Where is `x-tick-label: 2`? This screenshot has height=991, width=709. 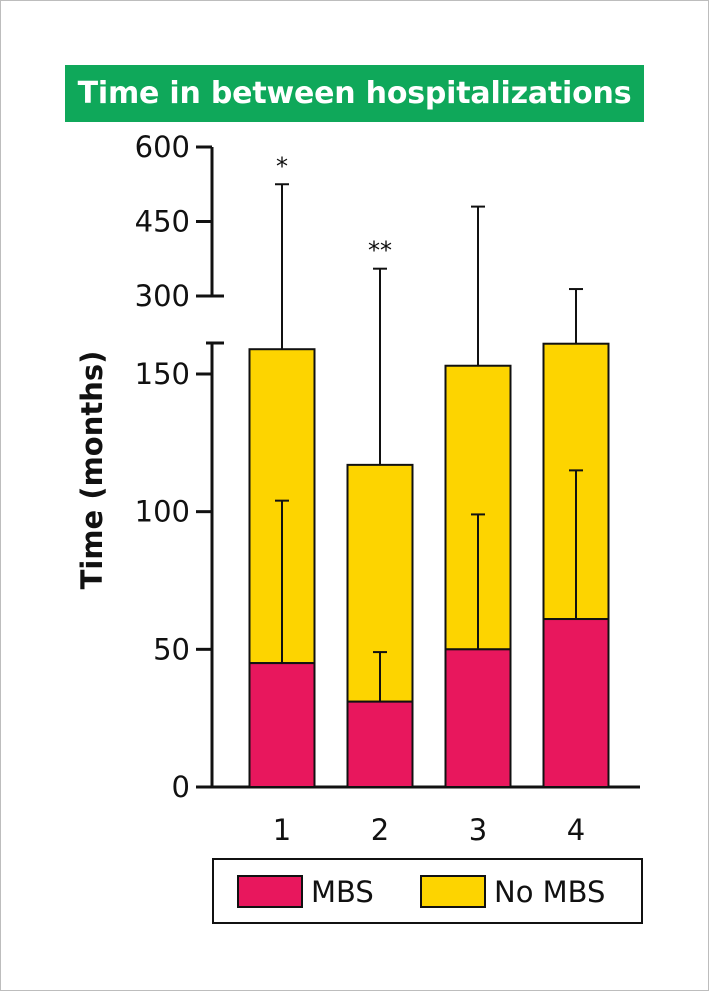 x-tick-label: 2 is located at coordinates (380, 830).